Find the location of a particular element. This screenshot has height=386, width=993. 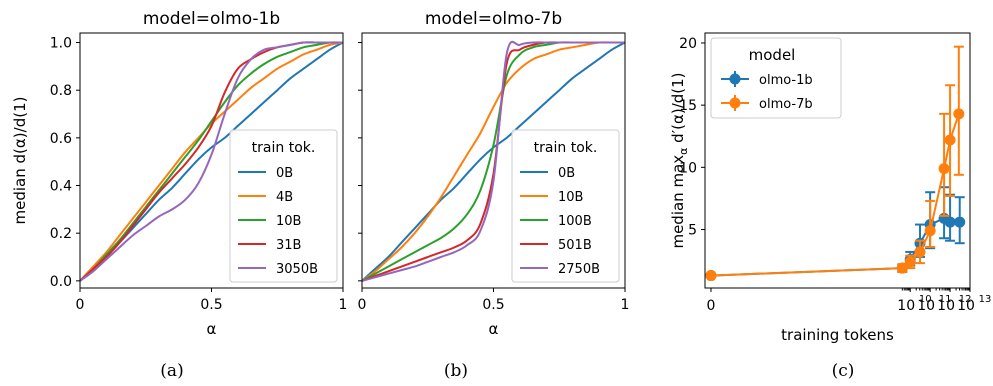

legend: model olmo-1b olmo-7b is located at coordinates (776, 78).